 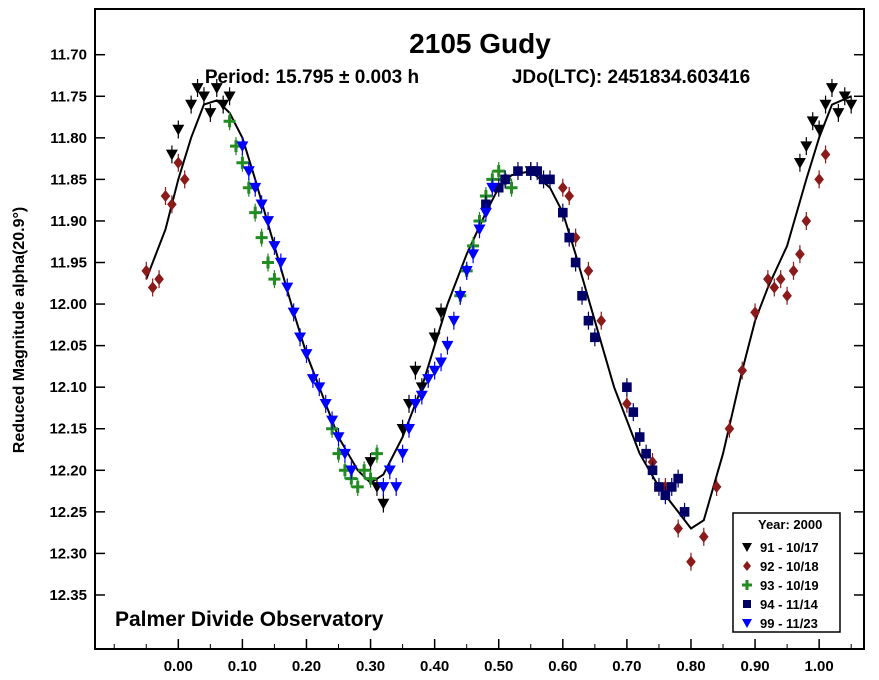 What do you see at coordinates (68, 263) in the screenshot?
I see `y-tick-label: 11.95` at bounding box center [68, 263].